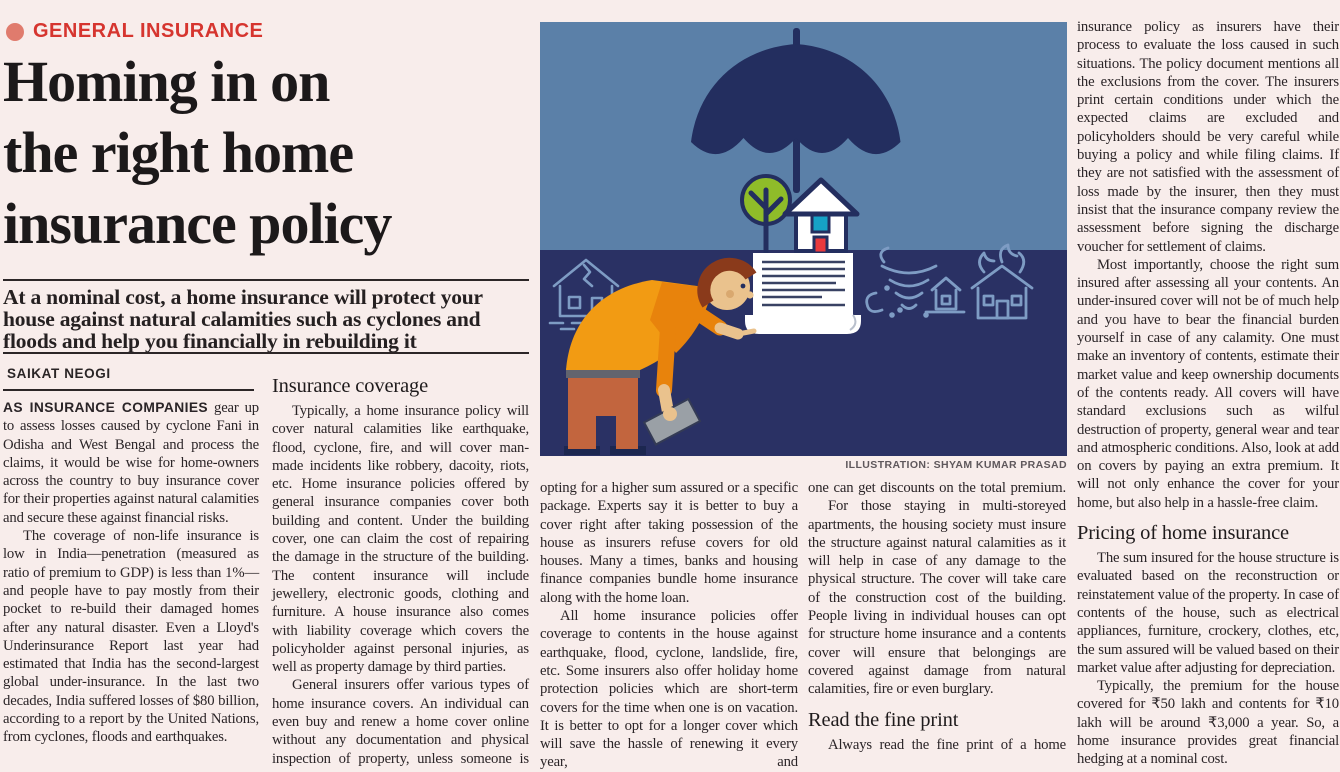 Image resolution: width=1340 pixels, height=772 pixels. I want to click on section-kicker: GENERAL INSURANCE, so click(134, 31).